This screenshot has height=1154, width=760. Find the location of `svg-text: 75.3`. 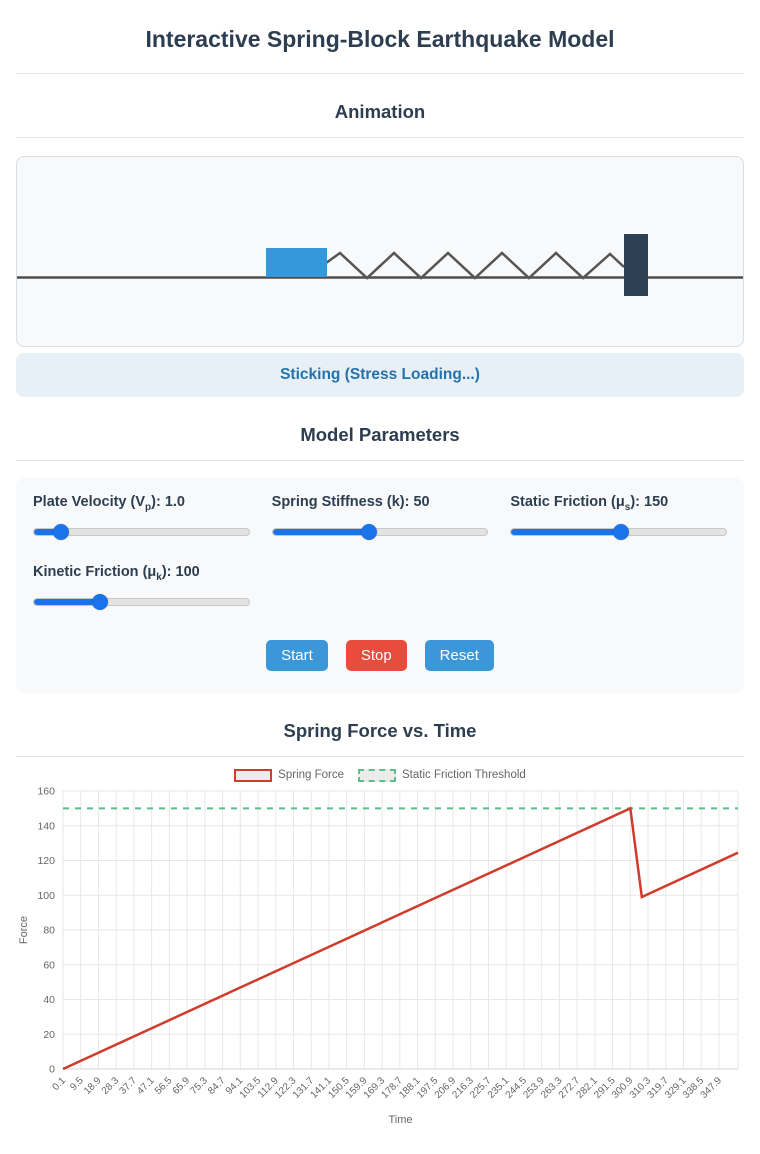

svg-text: 75.3 is located at coordinates (199, 1086).